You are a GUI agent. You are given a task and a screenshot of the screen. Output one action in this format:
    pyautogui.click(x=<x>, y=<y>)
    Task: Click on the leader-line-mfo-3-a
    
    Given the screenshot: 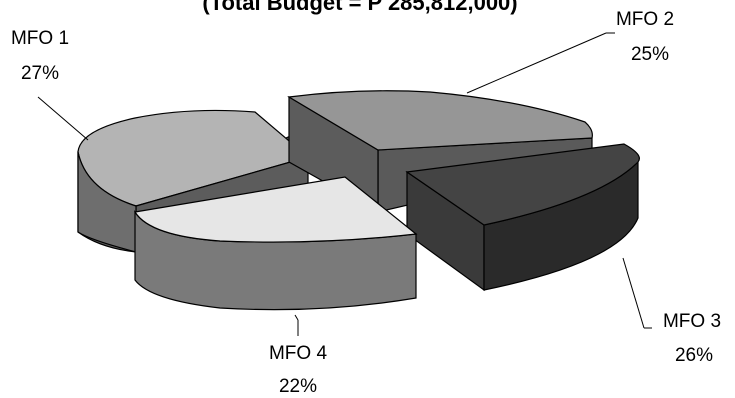 What is the action you would take?
    pyautogui.click(x=633, y=293)
    